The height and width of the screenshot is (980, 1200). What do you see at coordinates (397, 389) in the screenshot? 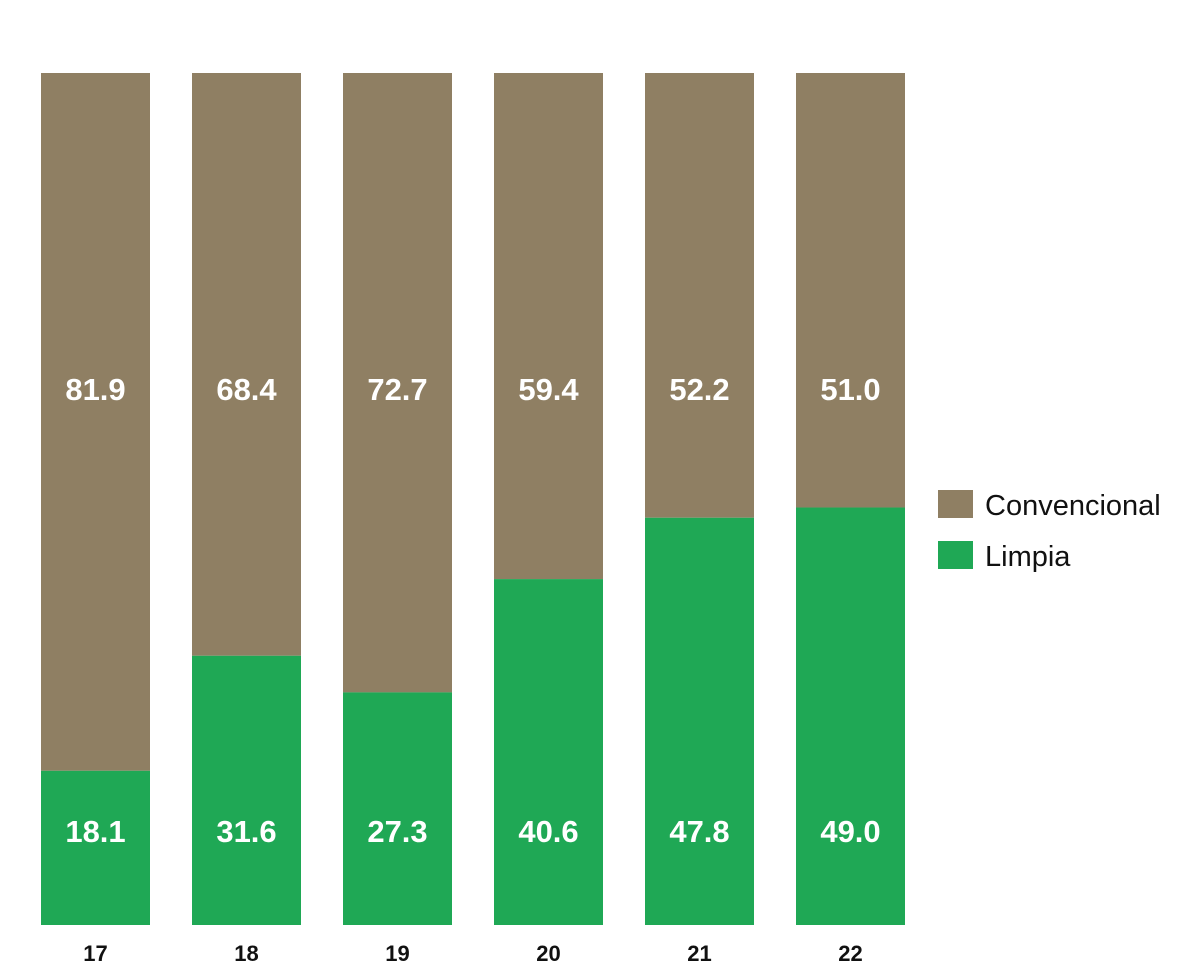
I see `data-label-convencional: 72.7` at bounding box center [397, 389].